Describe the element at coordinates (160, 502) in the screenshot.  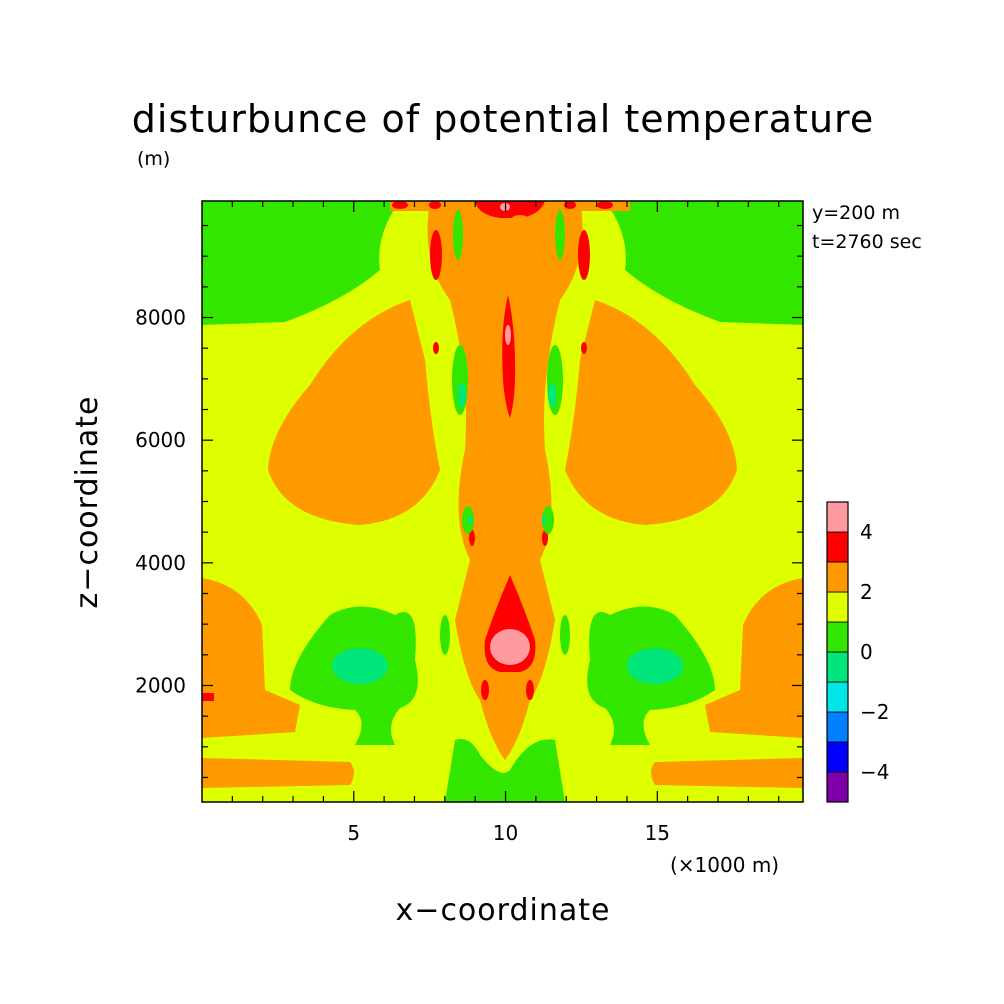
I see `y-tick-labels: 2000 4000 6000 8000` at that location.